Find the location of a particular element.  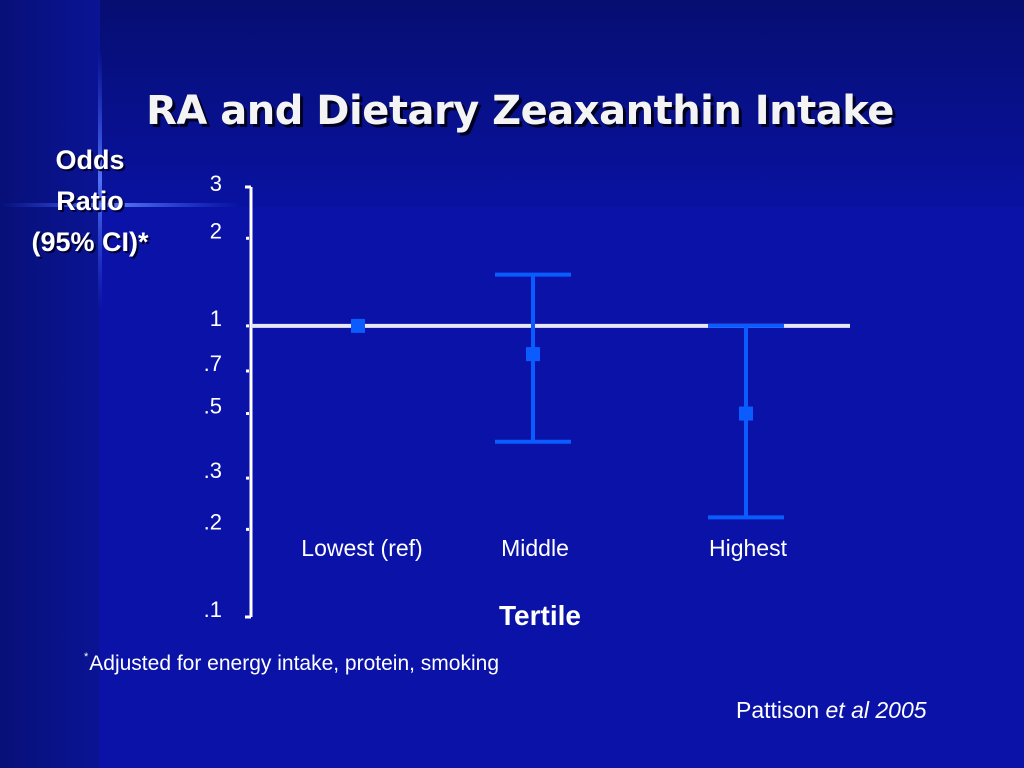

y-axis-title-line-3: (95% CI)* is located at coordinates (90, 242).